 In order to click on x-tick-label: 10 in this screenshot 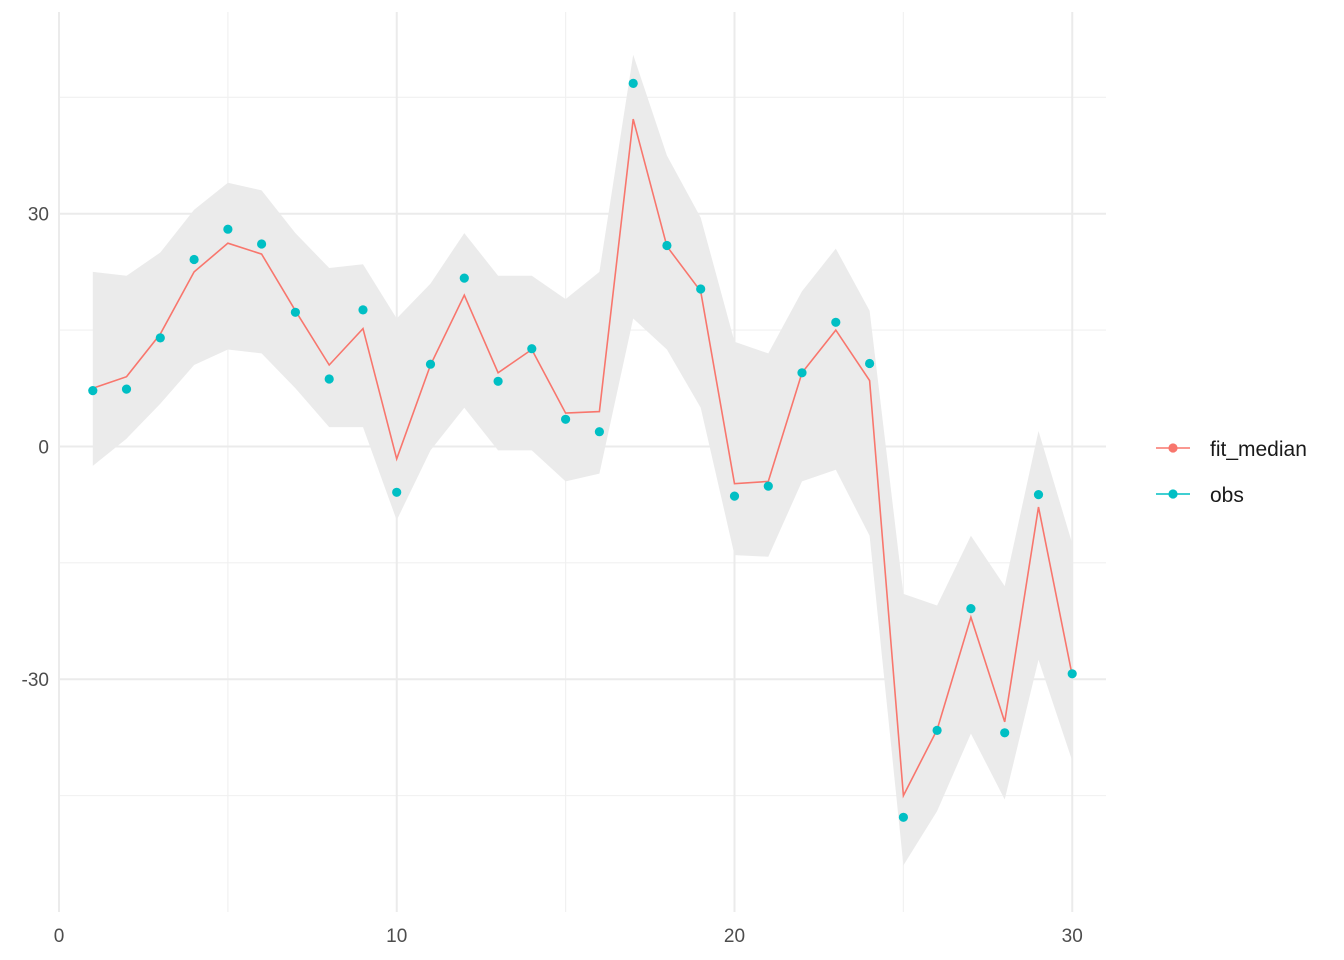, I will do `click(396, 936)`.